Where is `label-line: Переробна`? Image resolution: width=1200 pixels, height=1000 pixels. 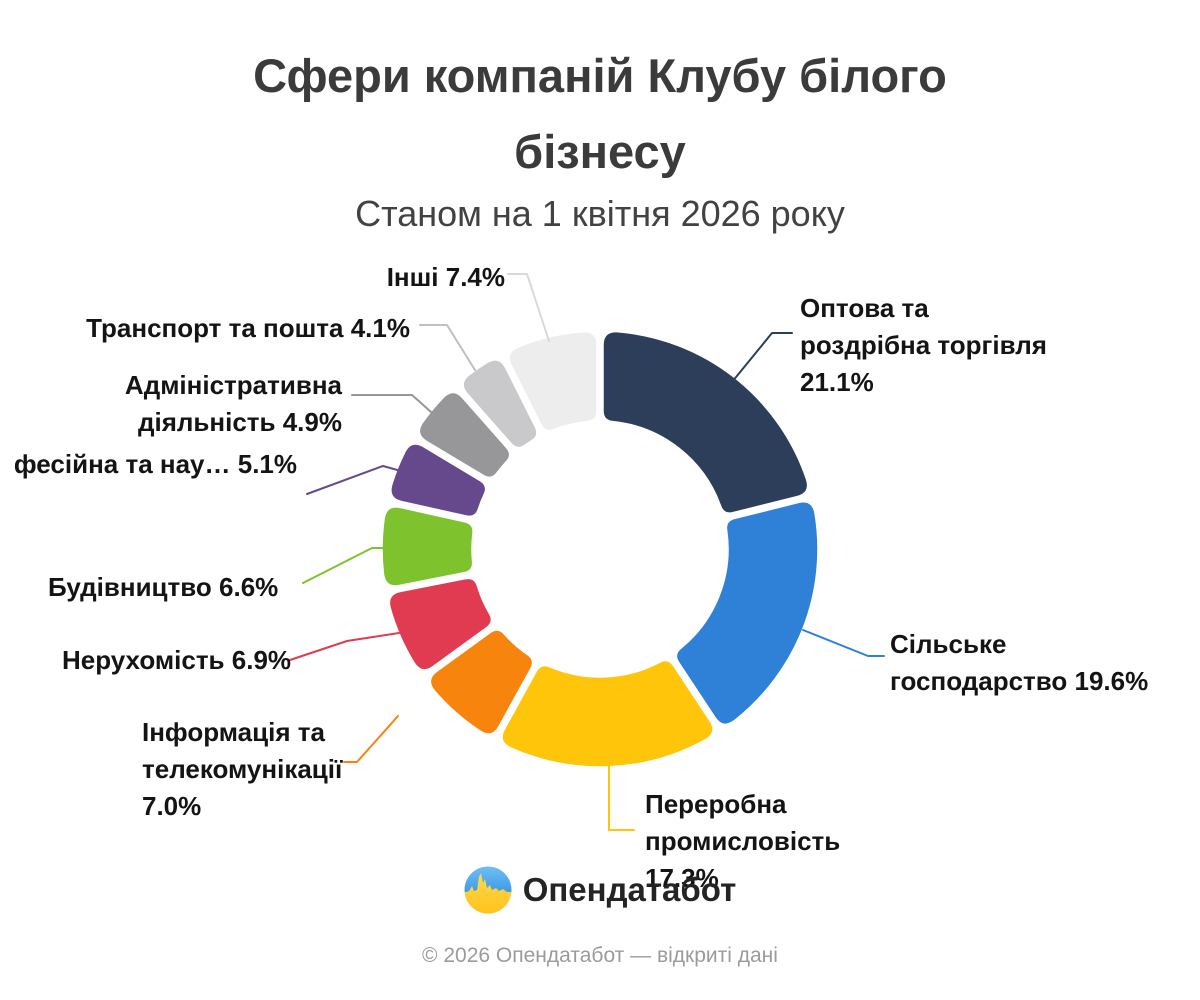 label-line: Переробна is located at coordinates (716, 804).